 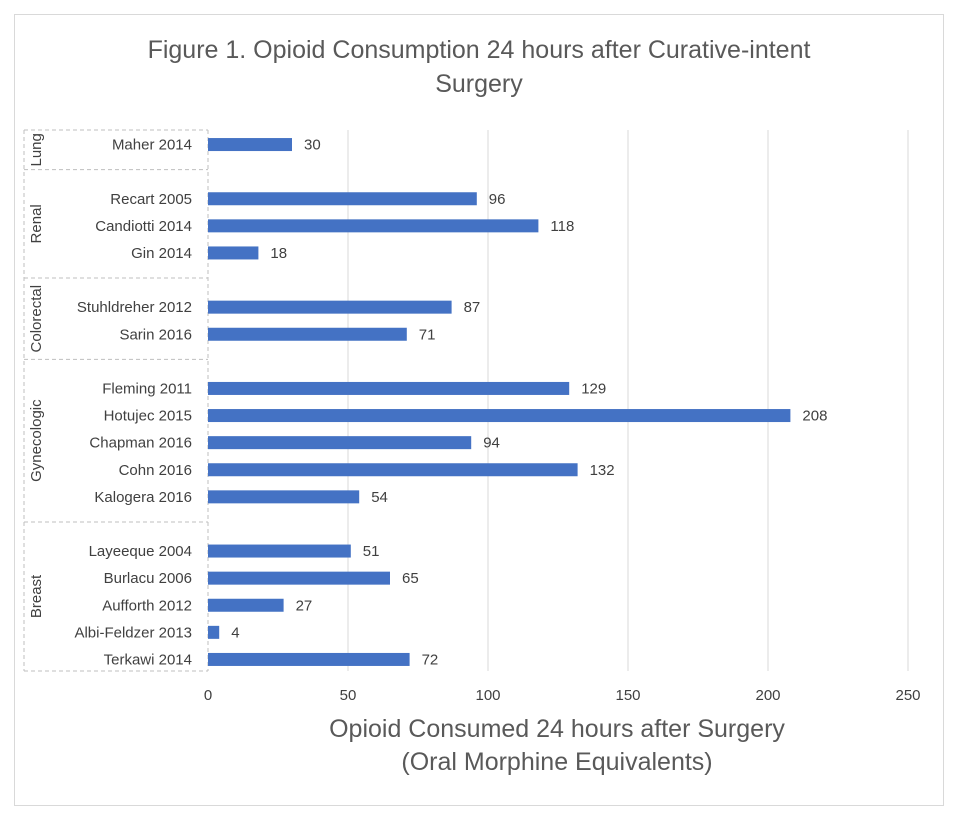 I want to click on bar-chapman-2016, so click(x=340, y=443).